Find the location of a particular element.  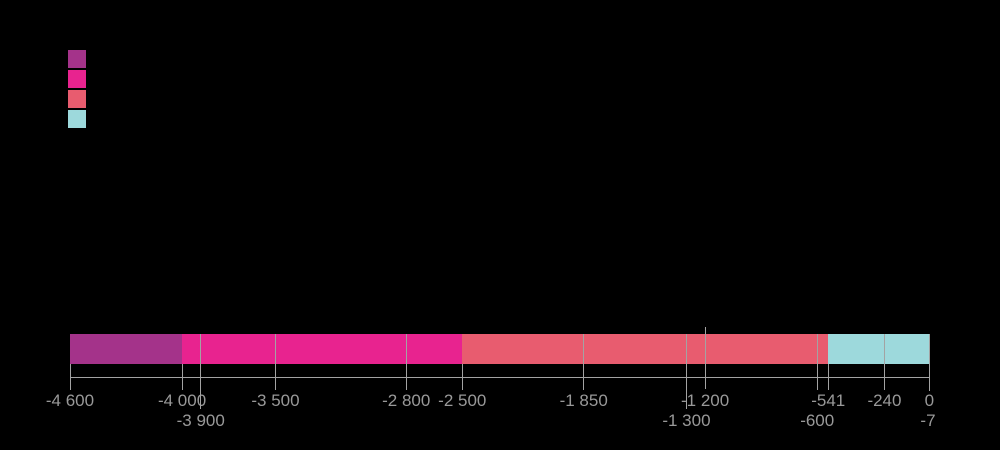

legend is located at coordinates (77, 90).